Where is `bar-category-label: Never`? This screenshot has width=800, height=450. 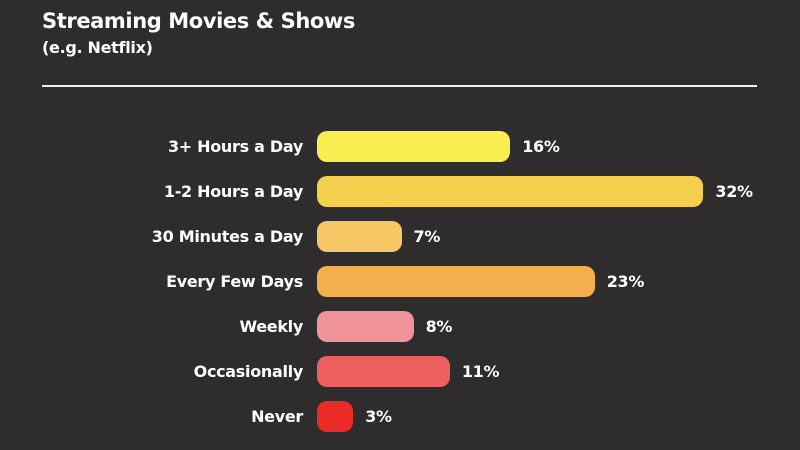 bar-category-label: Never is located at coordinates (277, 416).